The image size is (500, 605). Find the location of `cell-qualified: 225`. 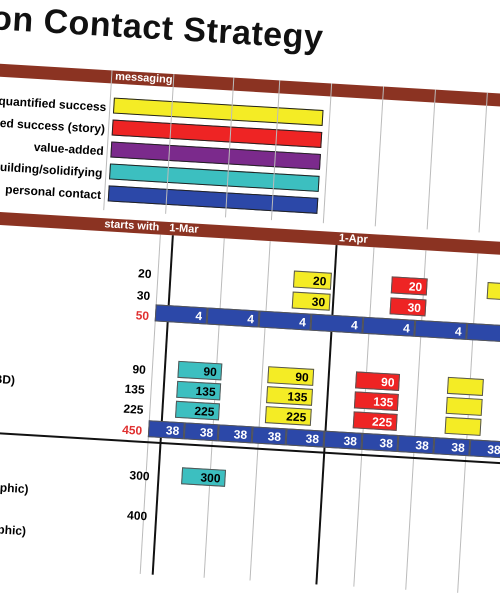

cell-qualified: 225 is located at coordinates (375, 421).